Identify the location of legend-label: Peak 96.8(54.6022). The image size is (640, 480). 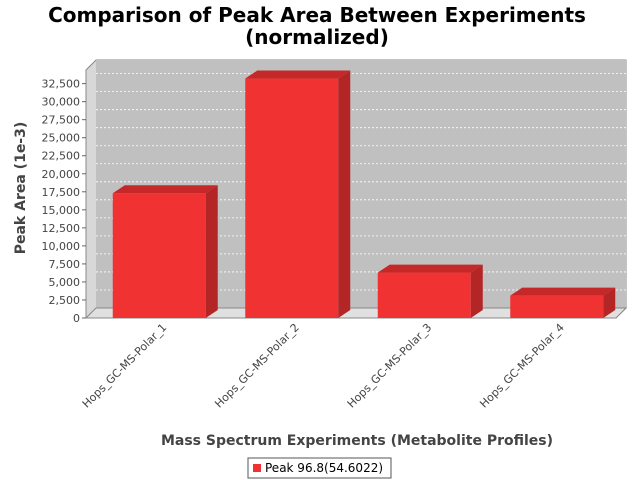
(324, 468).